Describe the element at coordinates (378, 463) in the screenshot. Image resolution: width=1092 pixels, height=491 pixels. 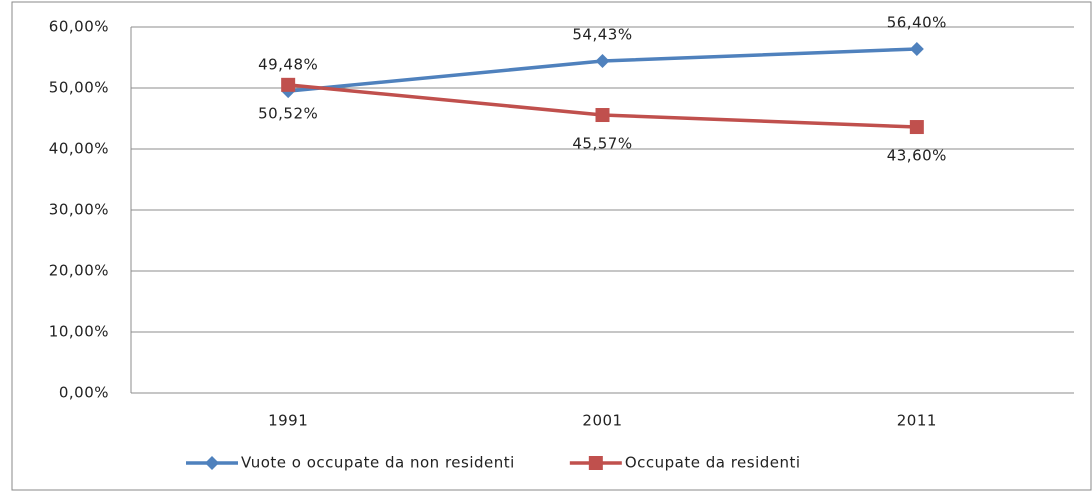
I see `legend-label: Vuote o occupate da non residenti` at that location.